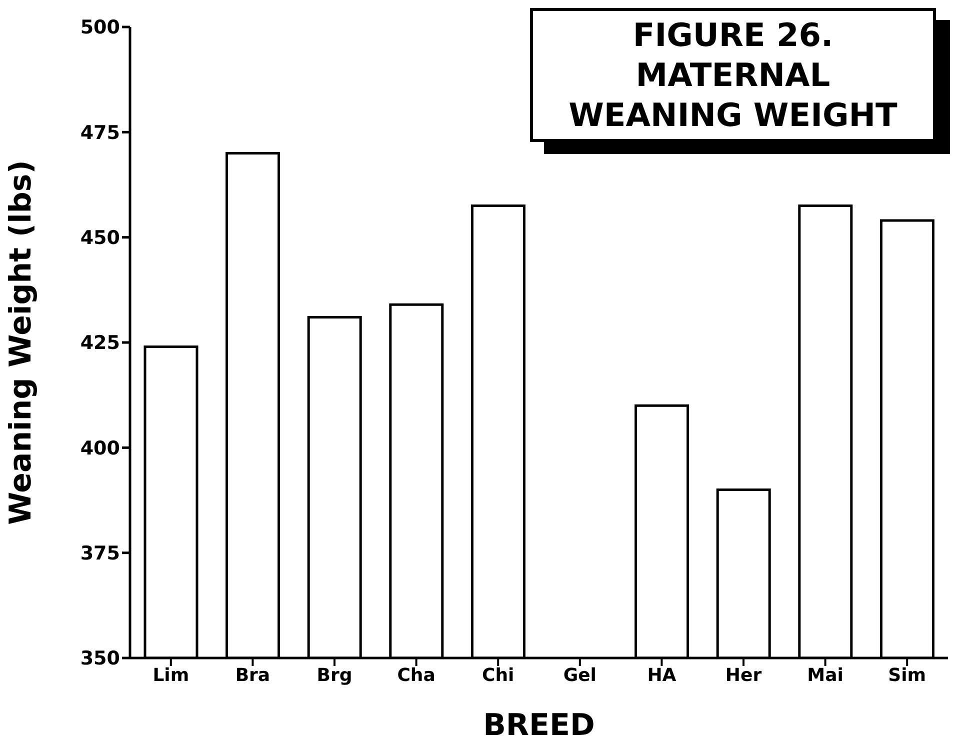 This screenshot has height=755, width=958. Describe the element at coordinates (825, 675) in the screenshot. I see `x-tick-label: Mai` at that location.